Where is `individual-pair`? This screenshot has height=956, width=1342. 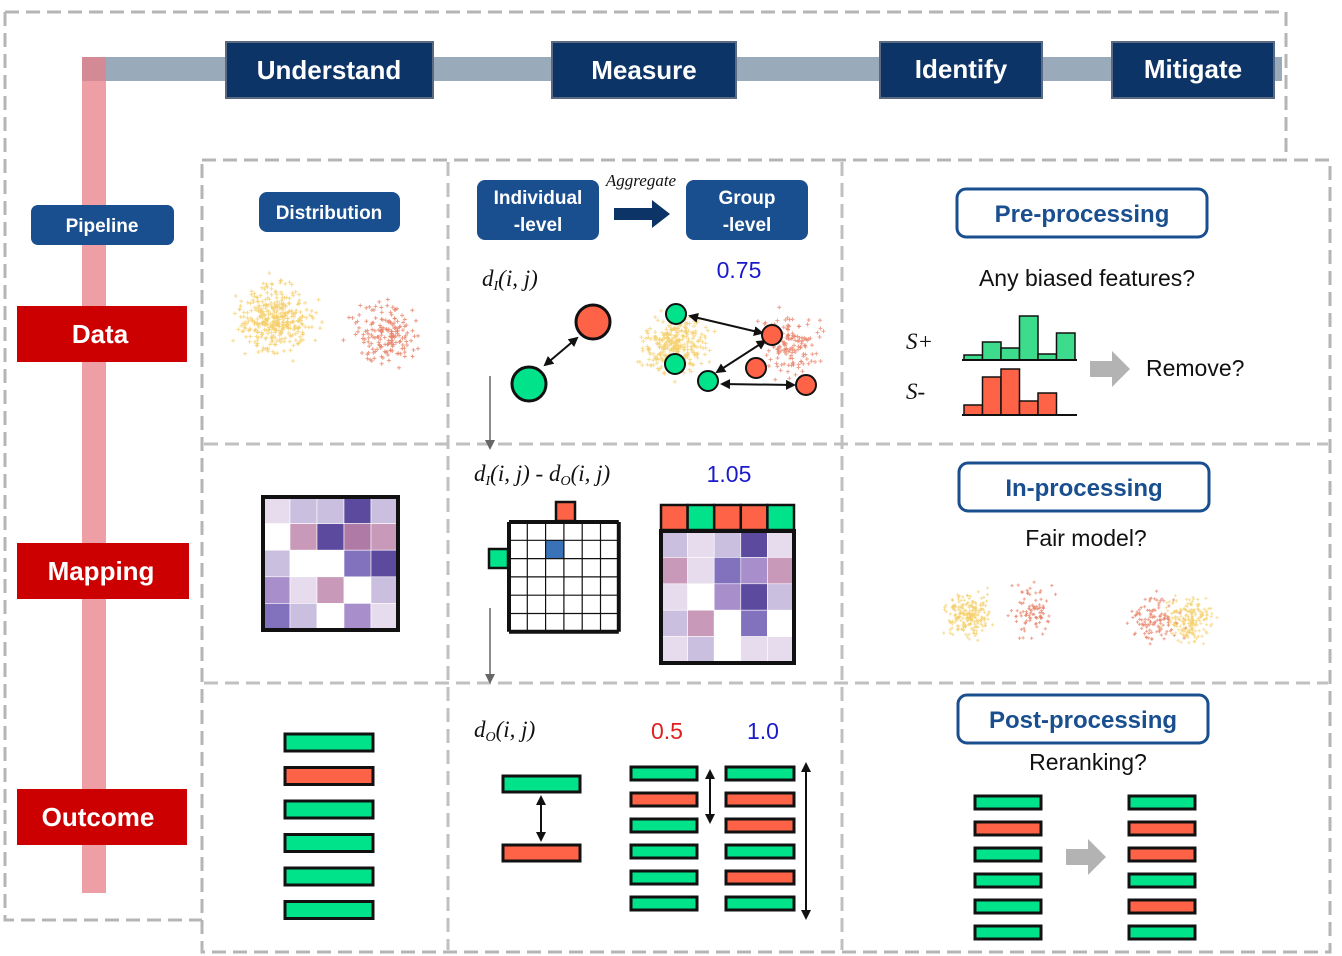
individual-pair is located at coordinates (561, 353).